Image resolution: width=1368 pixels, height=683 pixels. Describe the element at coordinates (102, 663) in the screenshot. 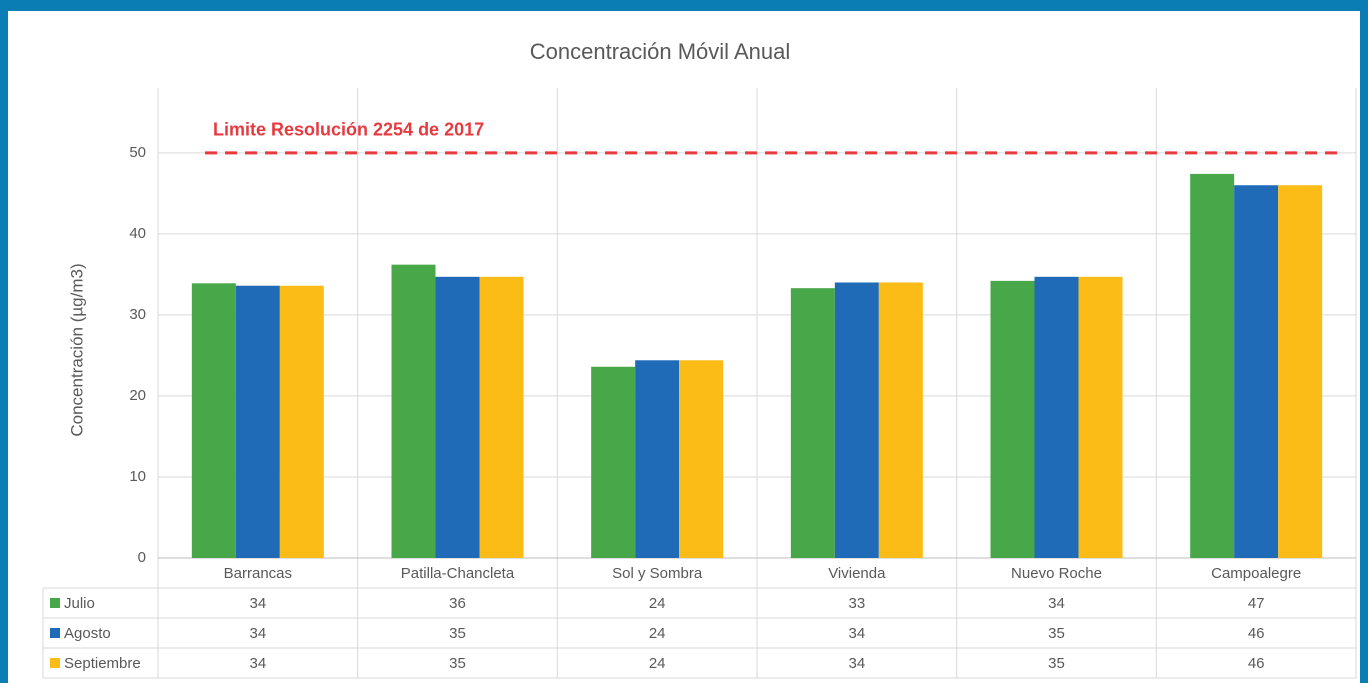

I see `legend-label: Septiembre` at that location.